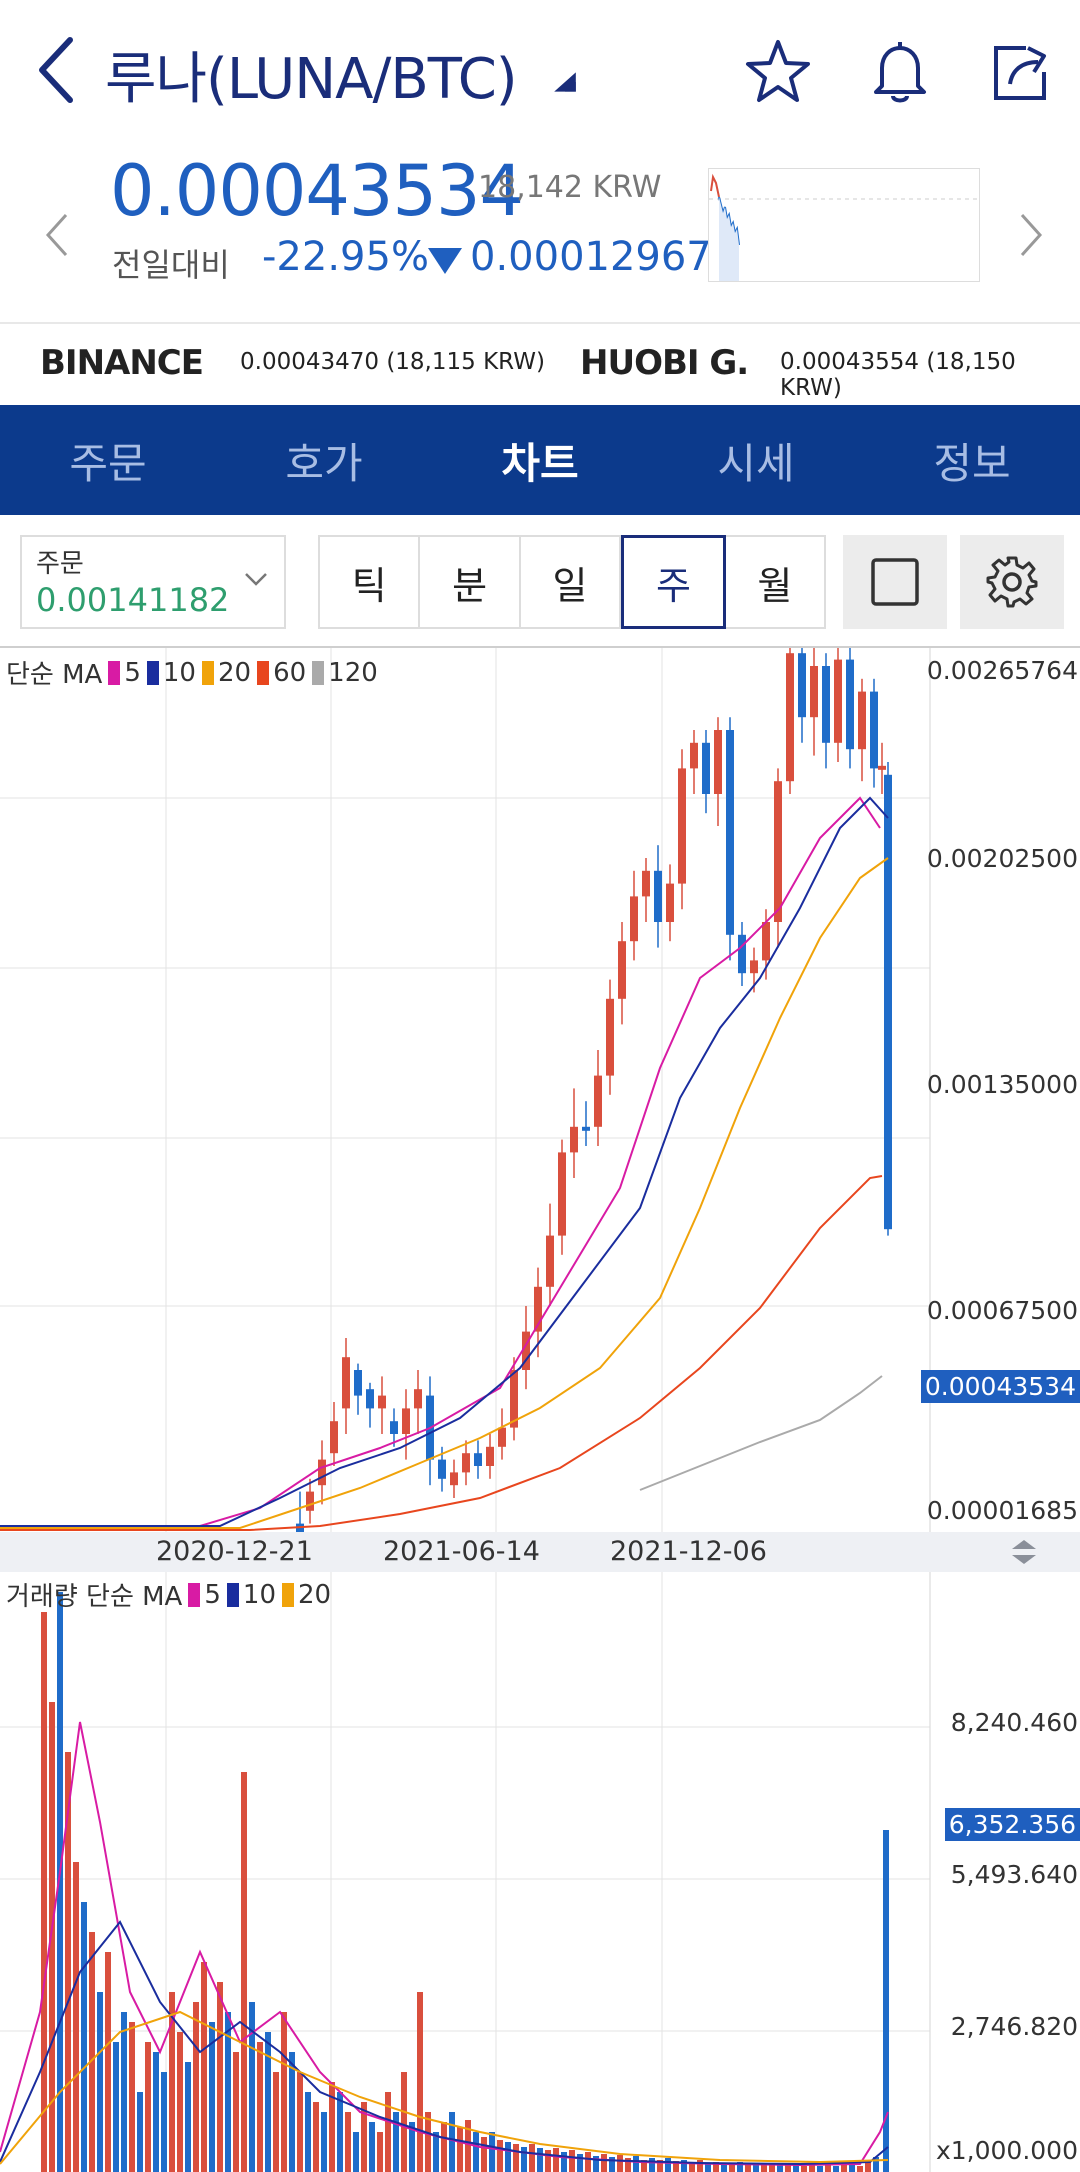  What do you see at coordinates (445, 261) in the screenshot?
I see `down-triangle-icon` at bounding box center [445, 261].